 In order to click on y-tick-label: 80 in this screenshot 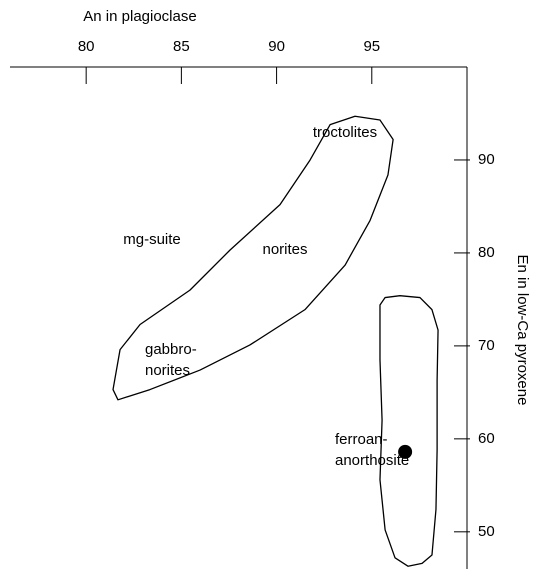, I will do `click(486, 252)`.